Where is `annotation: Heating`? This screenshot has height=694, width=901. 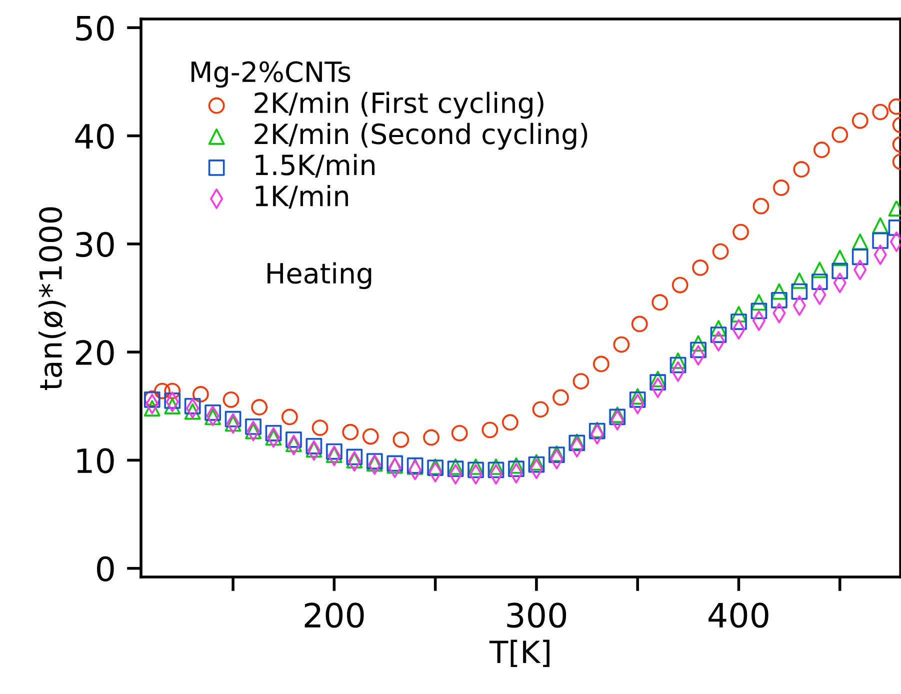 annotation: Heating is located at coordinates (320, 276).